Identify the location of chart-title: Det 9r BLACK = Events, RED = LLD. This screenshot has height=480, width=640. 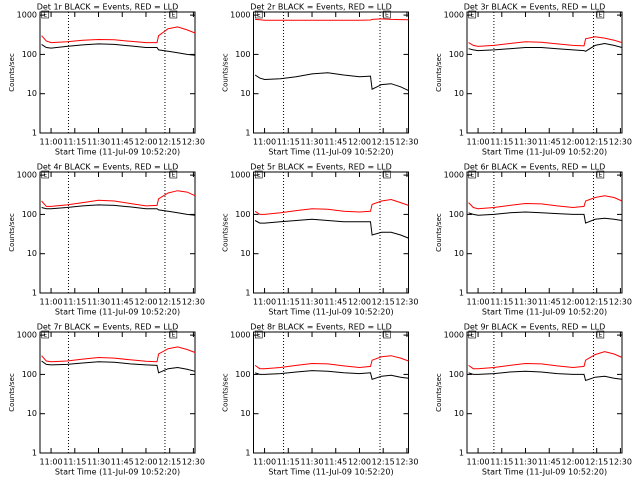
(535, 327).